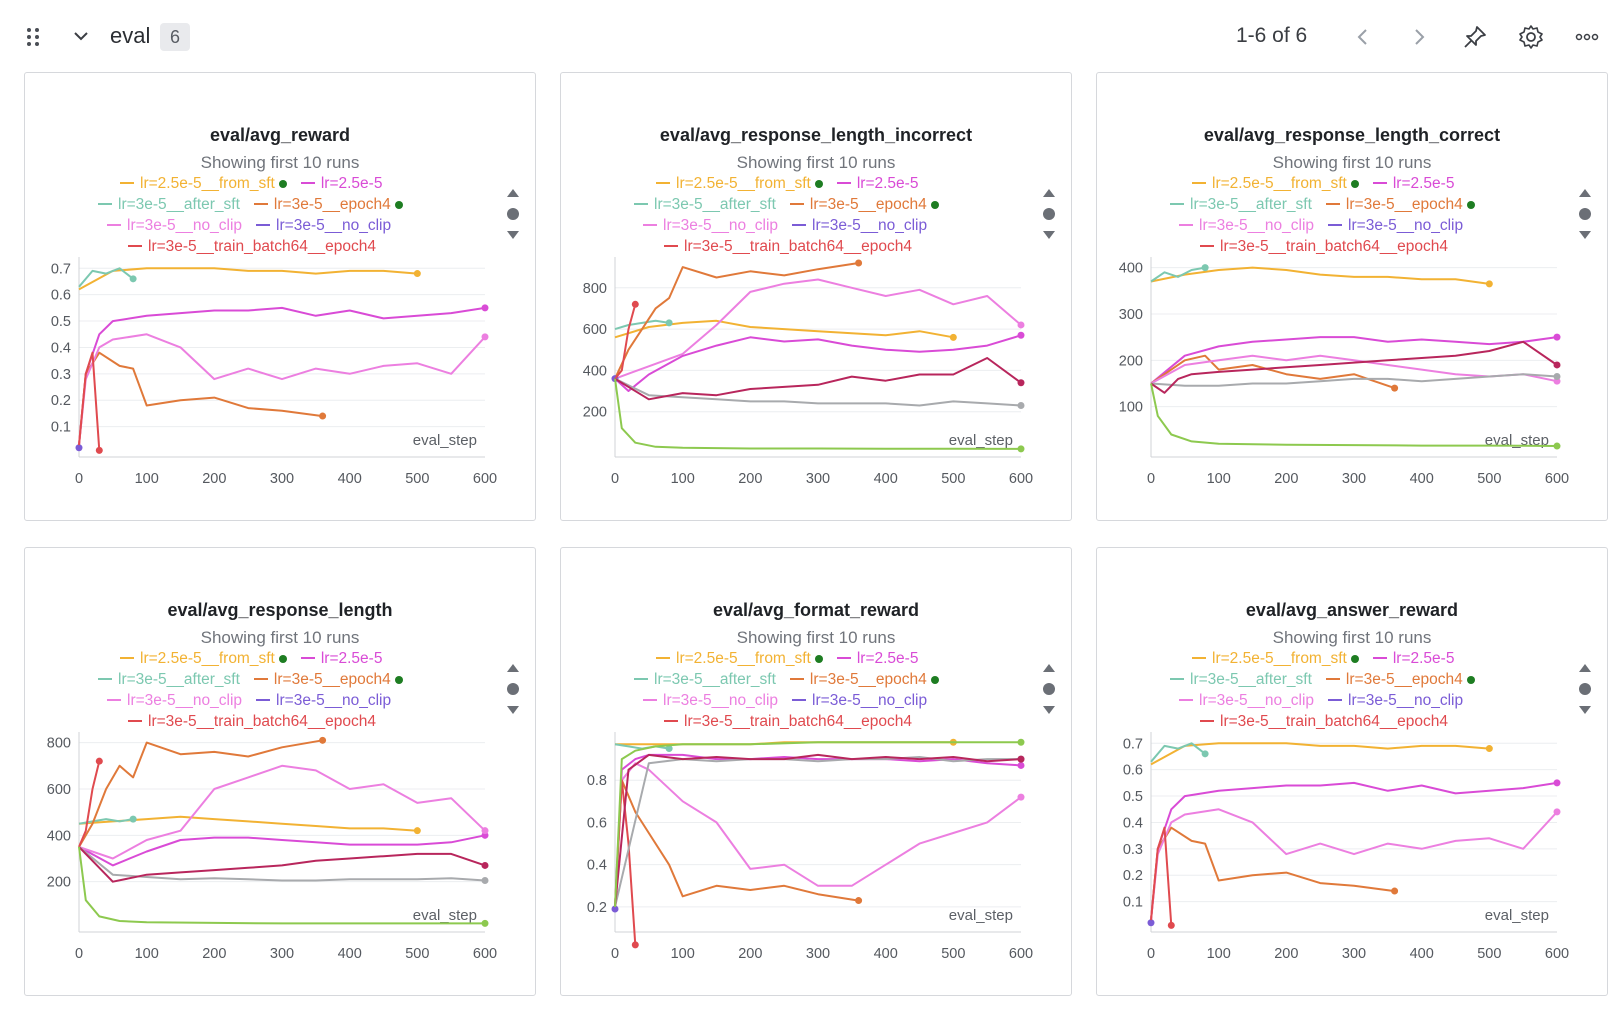 The width and height of the screenshot is (1624, 1021). Describe the element at coordinates (1419, 37) in the screenshot. I see `chevron-right-icon` at that location.